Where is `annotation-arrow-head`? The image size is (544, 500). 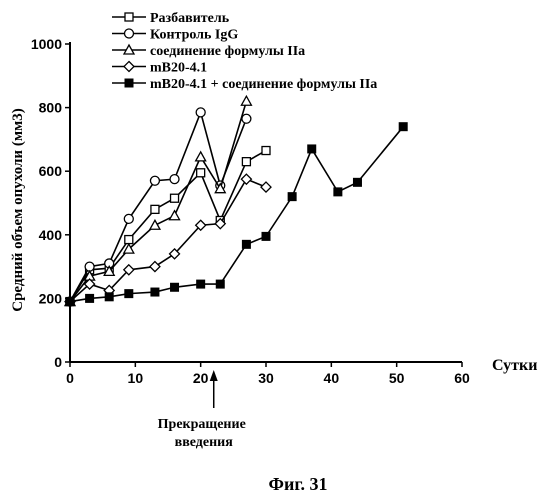 annotation-arrow-head is located at coordinates (214, 375).